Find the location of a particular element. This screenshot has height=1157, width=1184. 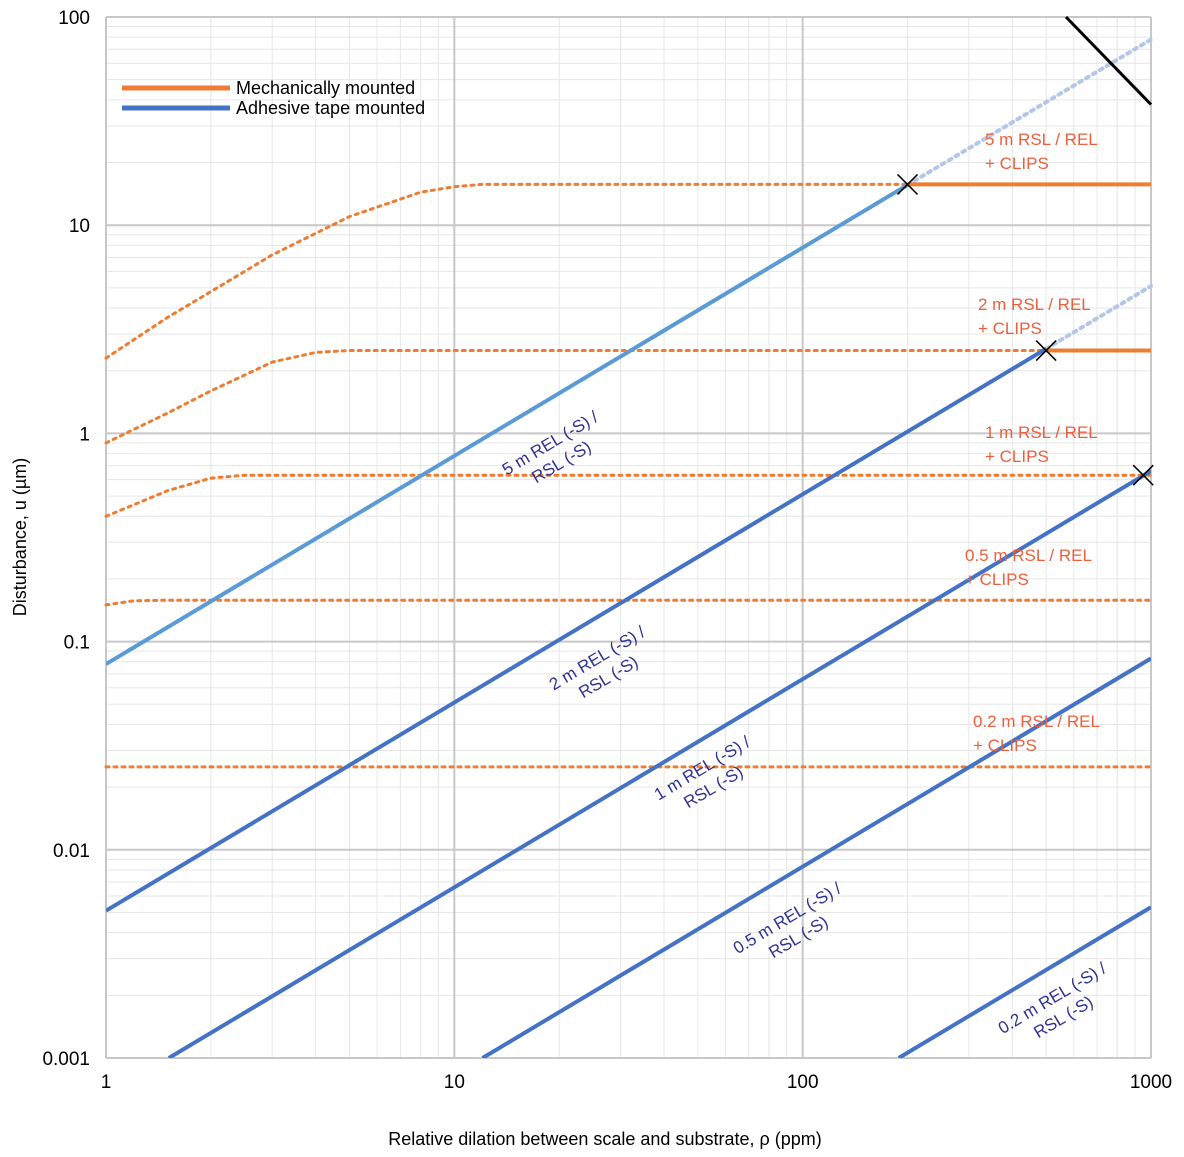

mechanical-series-label: 5 m RSL / REL is located at coordinates (1041, 139).